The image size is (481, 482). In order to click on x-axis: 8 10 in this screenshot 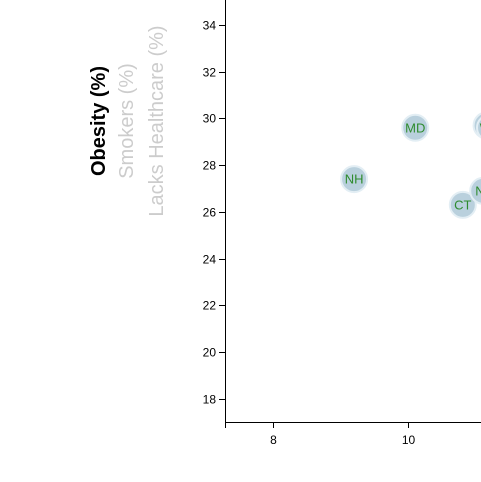, I will do `click(353, 434)`.